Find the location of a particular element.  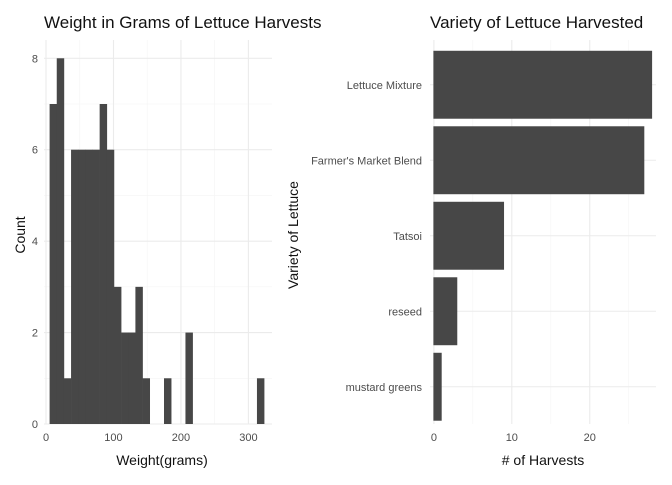

bar-chart-category-label: Farmer's Market Blend is located at coordinates (366, 161).